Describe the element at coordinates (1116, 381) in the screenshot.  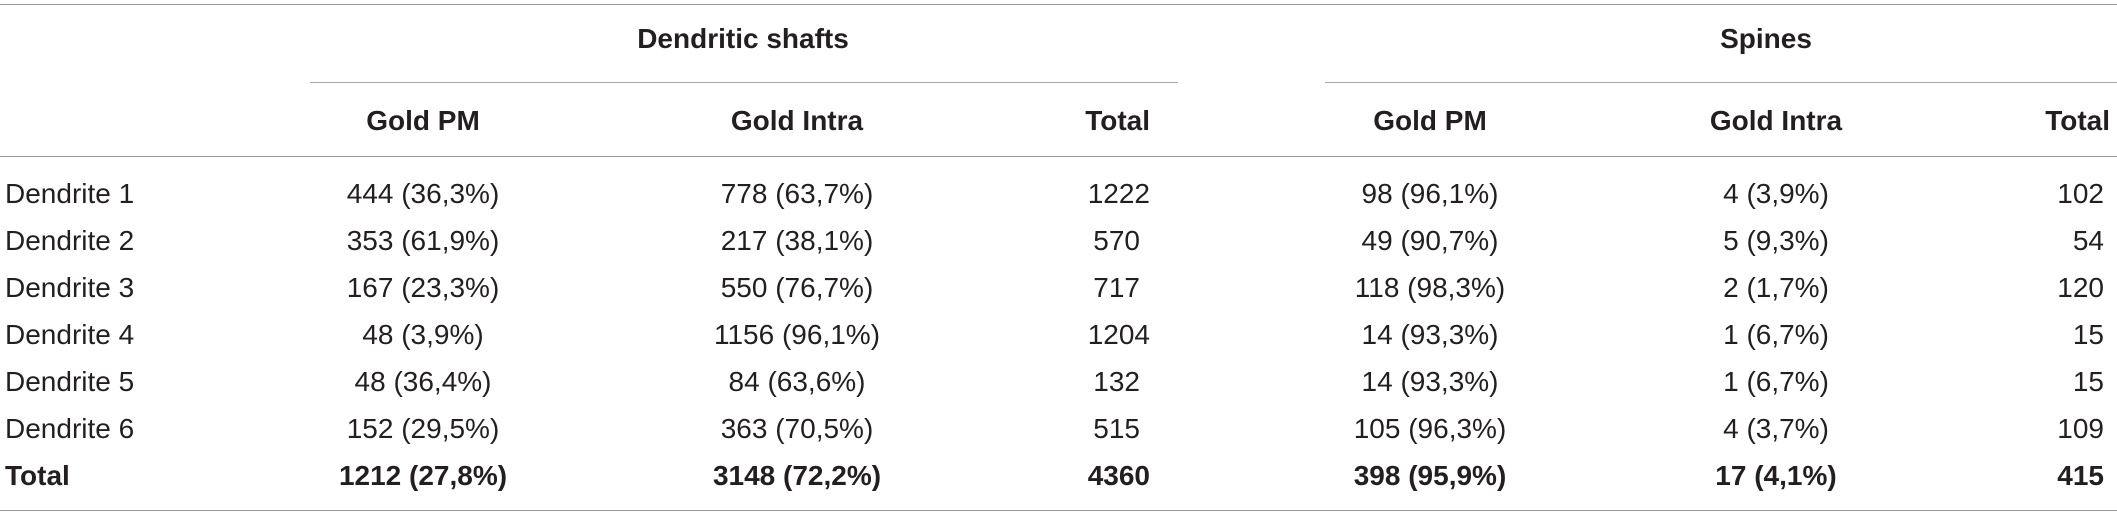
I see `cell-shaft-total: 132` at that location.